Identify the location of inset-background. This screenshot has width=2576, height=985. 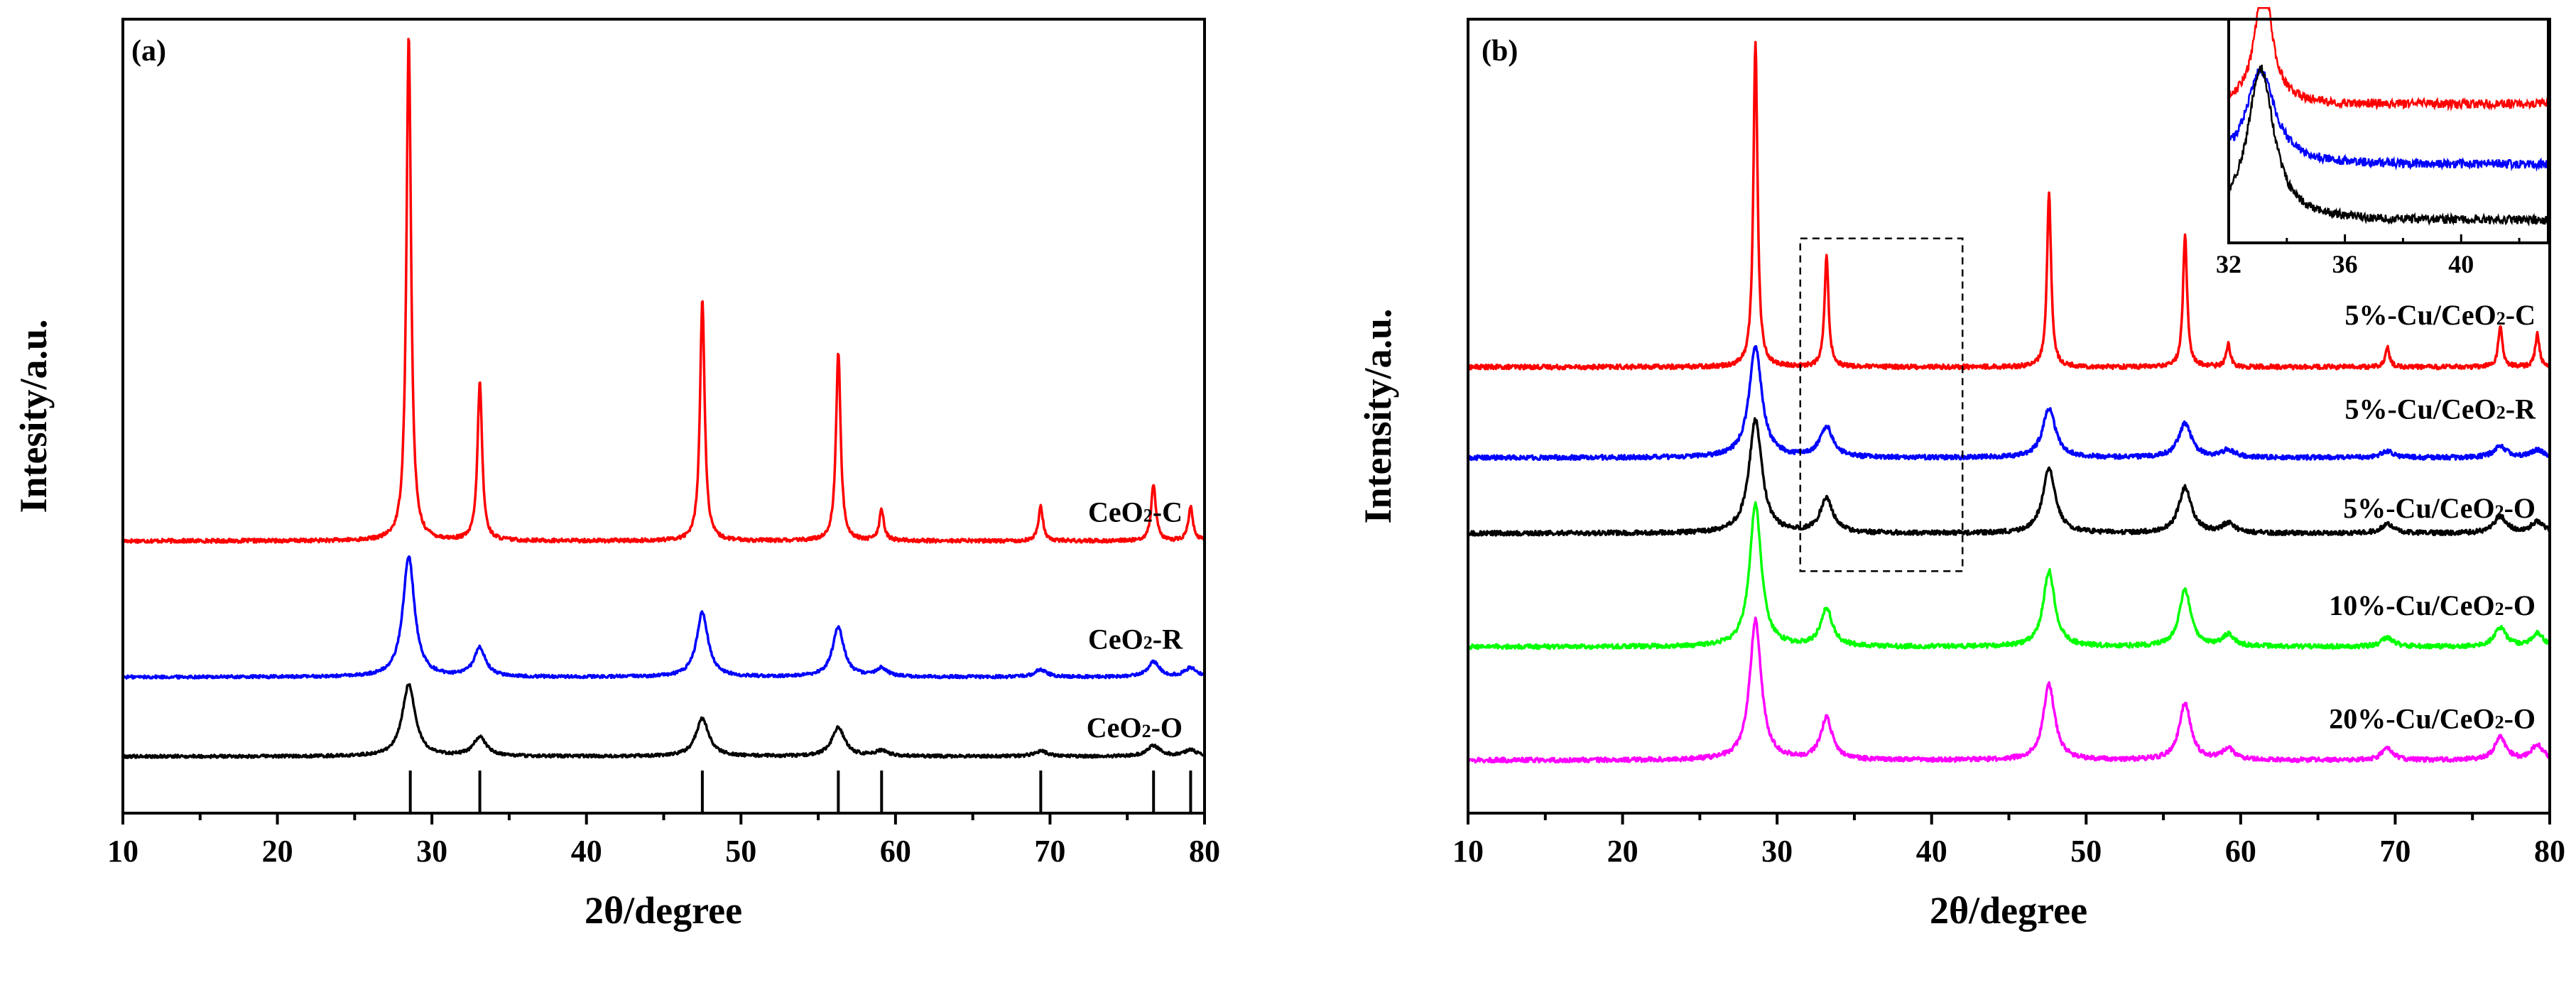
(2388, 131).